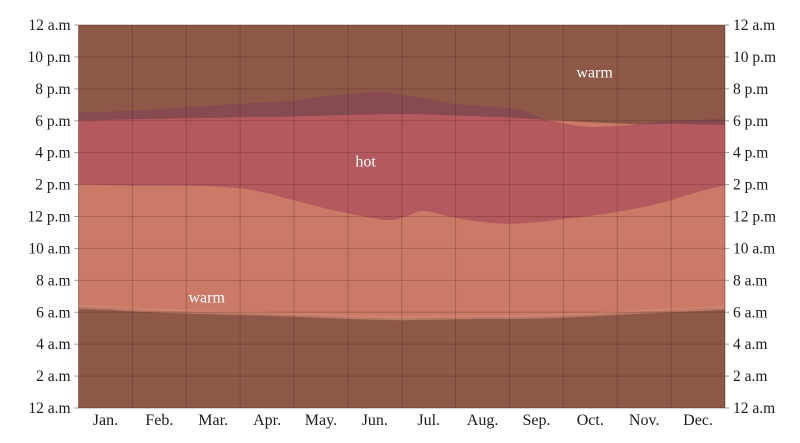 Image resolution: width=800 pixels, height=443 pixels. Describe the element at coordinates (105, 420) in the screenshot. I see `x-axis-label-month: Jan.` at that location.